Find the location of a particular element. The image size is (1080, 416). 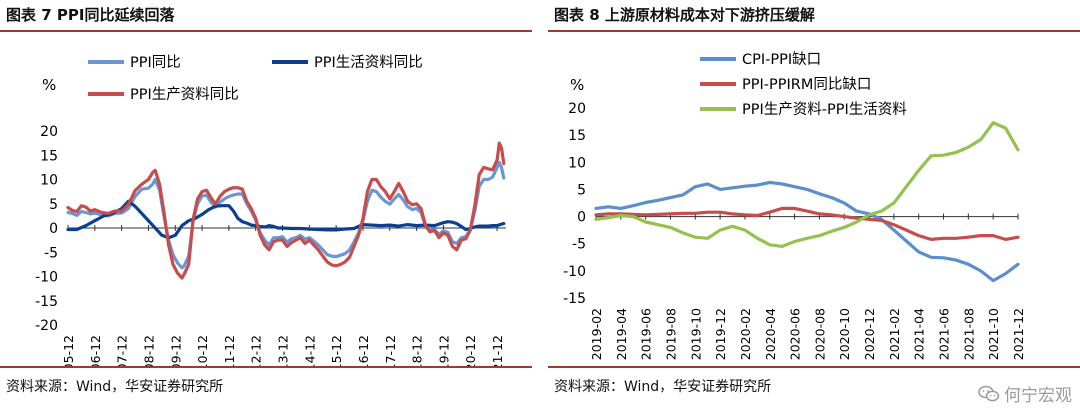

watermark-text: 何宁宏观 is located at coordinates (1038, 396).